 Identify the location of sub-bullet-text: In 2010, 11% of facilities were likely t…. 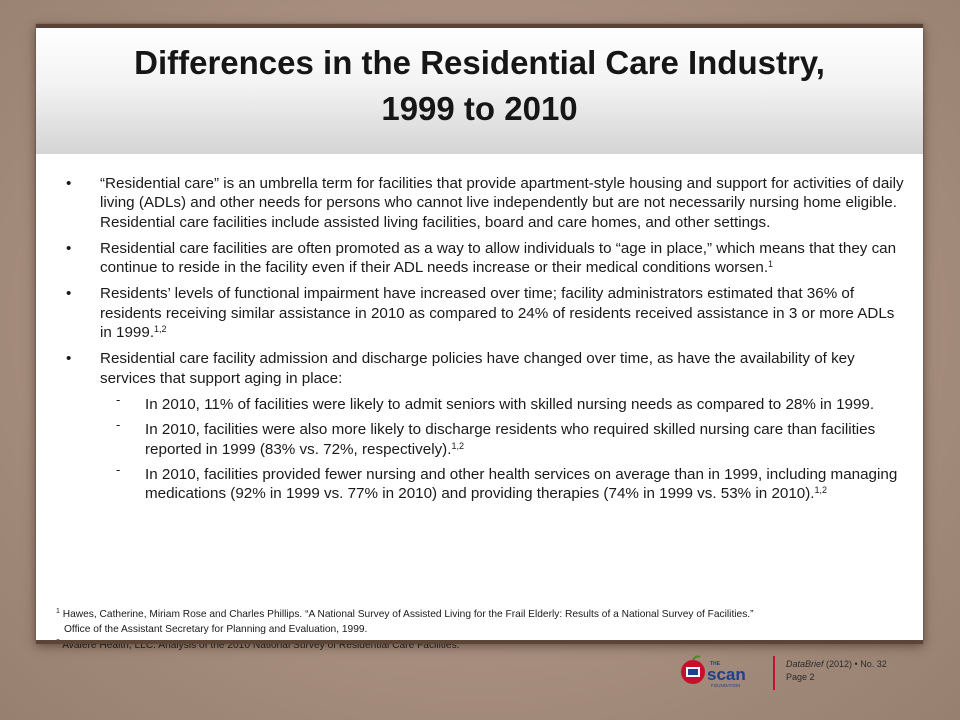
(510, 404).